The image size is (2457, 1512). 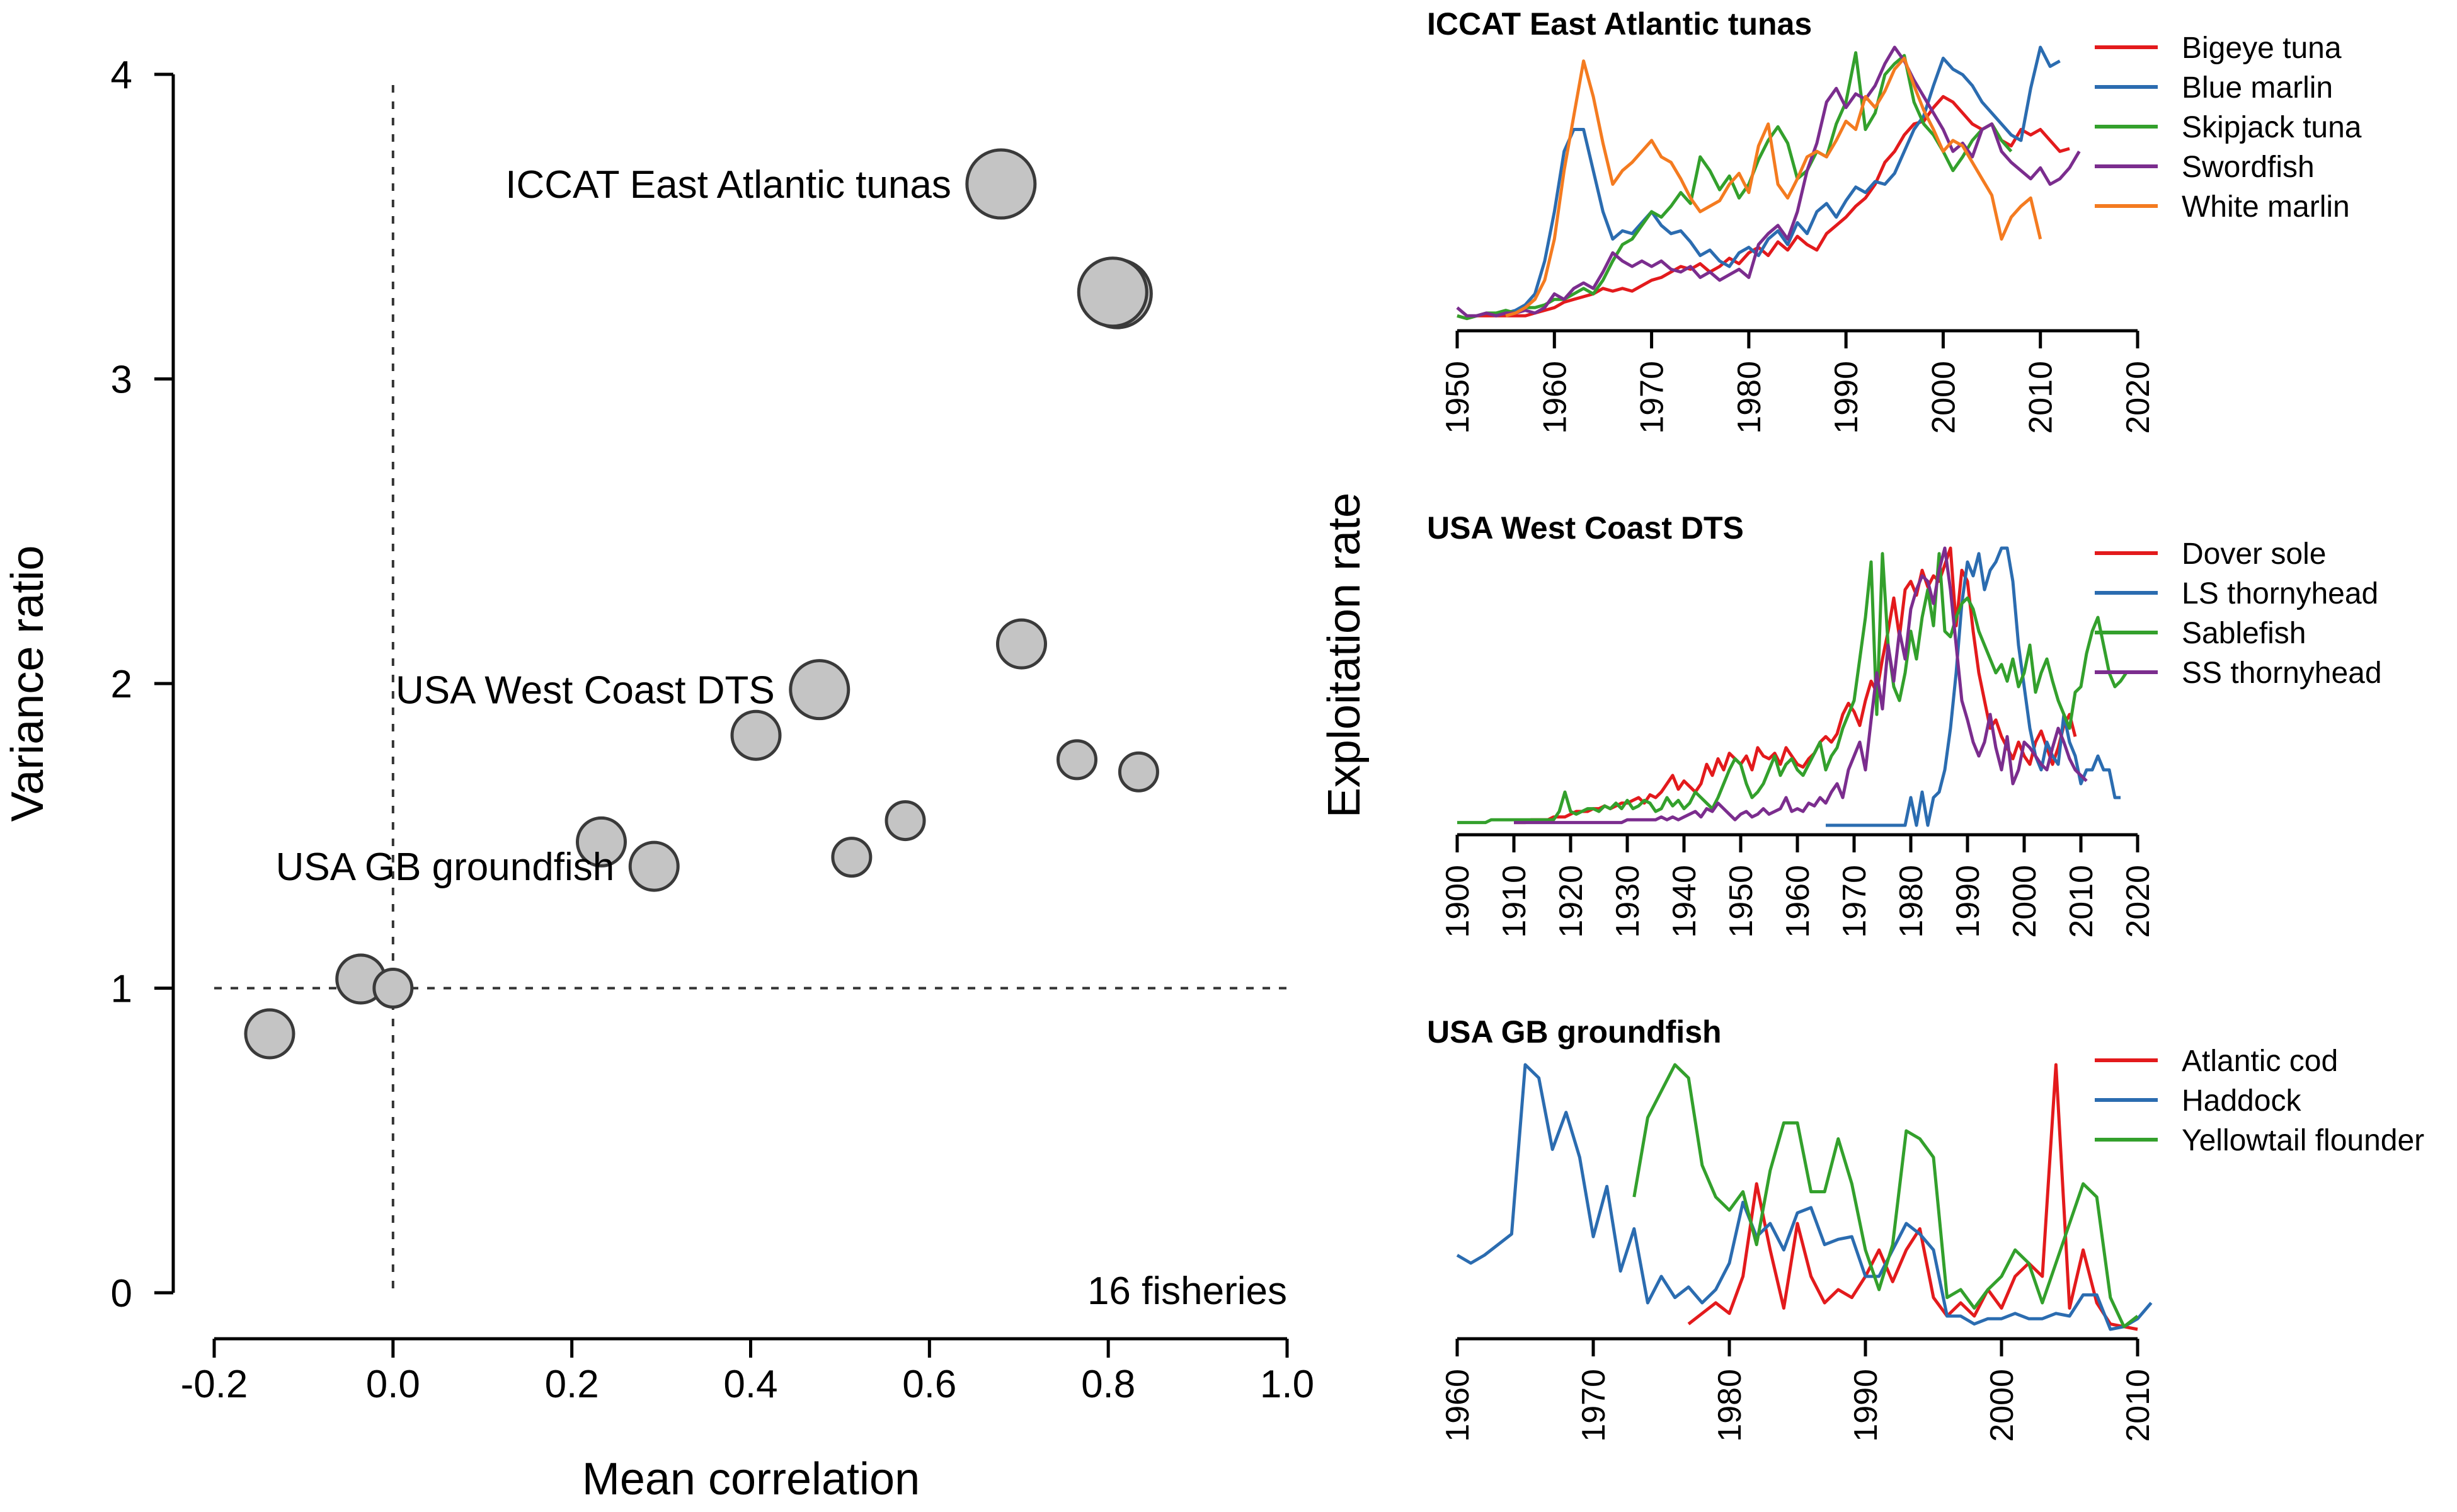 What do you see at coordinates (2282, 673) in the screenshot?
I see `legend-label: SS thornyhead` at bounding box center [2282, 673].